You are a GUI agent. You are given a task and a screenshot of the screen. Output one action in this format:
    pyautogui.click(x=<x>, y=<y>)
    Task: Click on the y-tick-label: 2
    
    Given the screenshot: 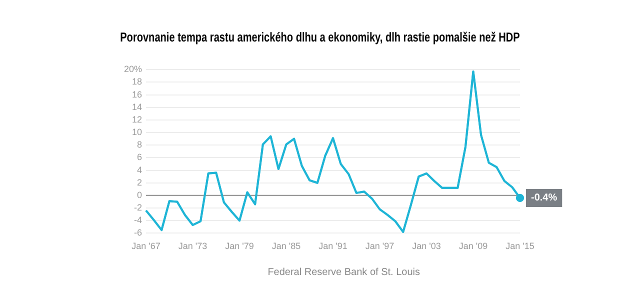 What is the action you would take?
    pyautogui.click(x=139, y=182)
    